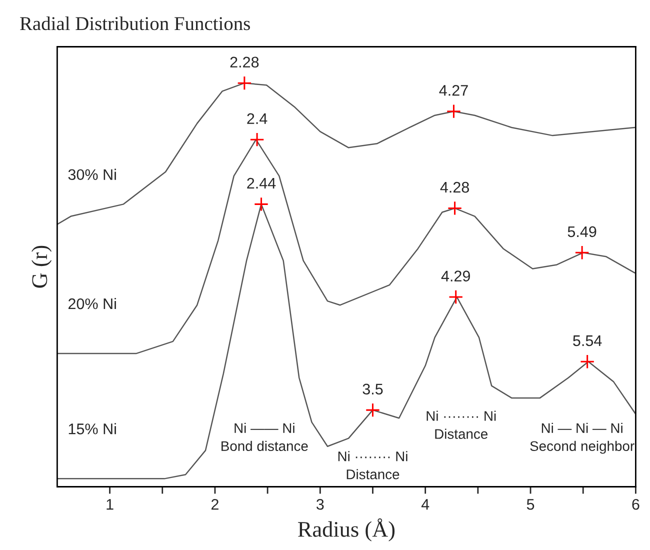 This screenshot has width=650, height=550. Describe the element at coordinates (453, 90) in the screenshot. I see `annotation: 4.27` at that location.